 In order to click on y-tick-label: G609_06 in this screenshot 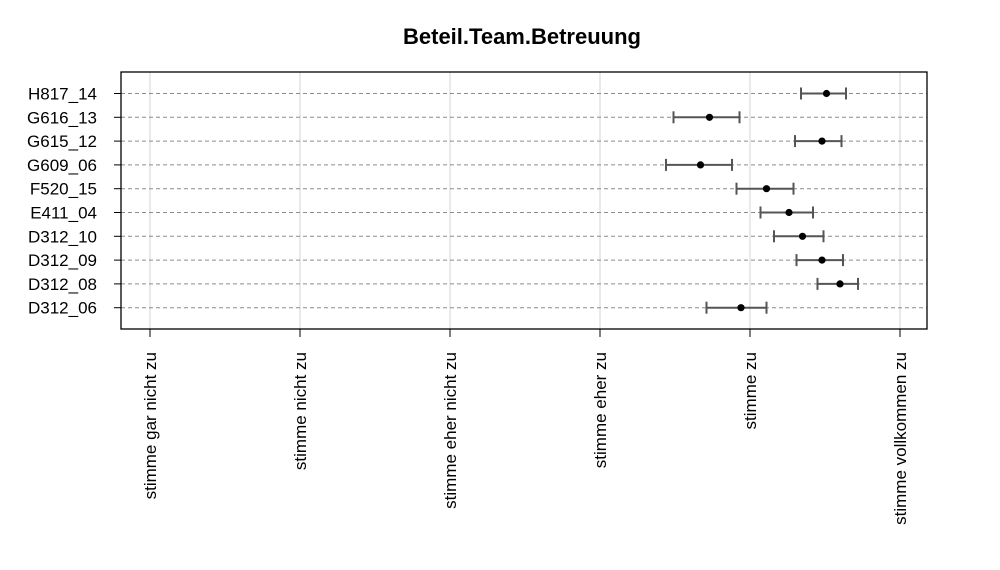, I will do `click(62, 165)`.